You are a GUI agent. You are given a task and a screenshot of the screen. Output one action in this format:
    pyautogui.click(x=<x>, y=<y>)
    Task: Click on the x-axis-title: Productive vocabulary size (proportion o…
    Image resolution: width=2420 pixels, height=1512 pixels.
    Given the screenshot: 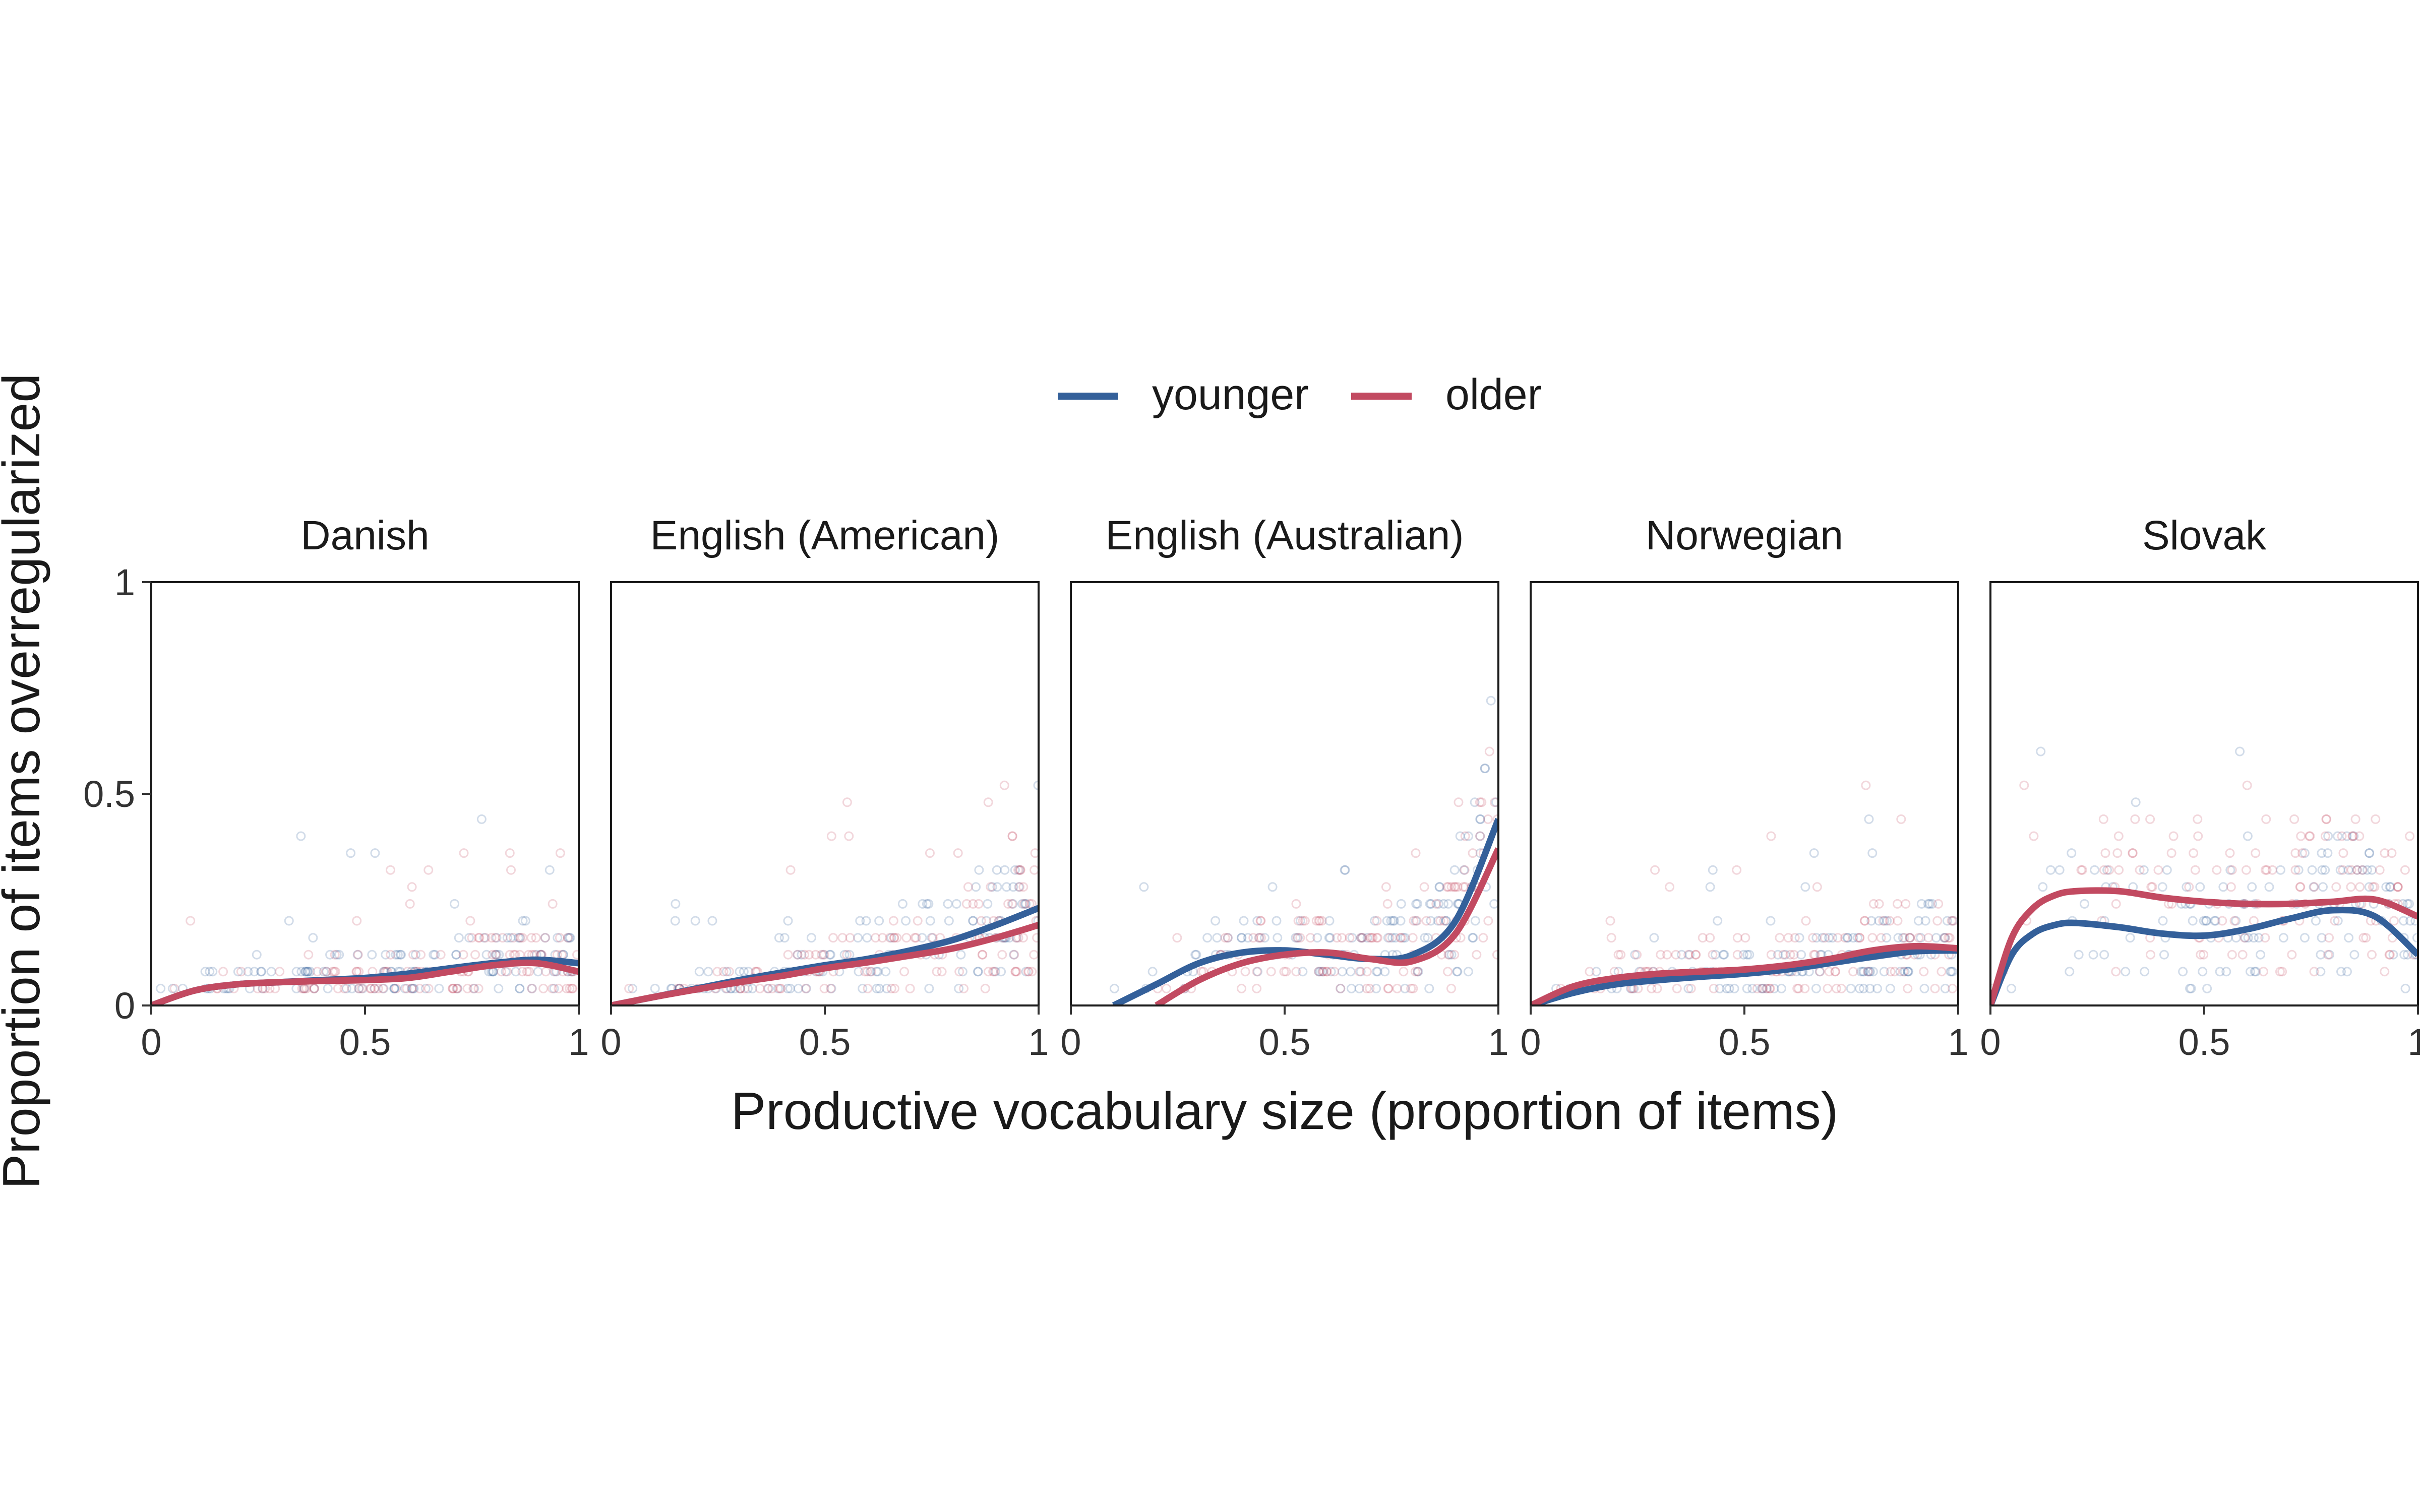 What is the action you would take?
    pyautogui.click(x=1285, y=1112)
    